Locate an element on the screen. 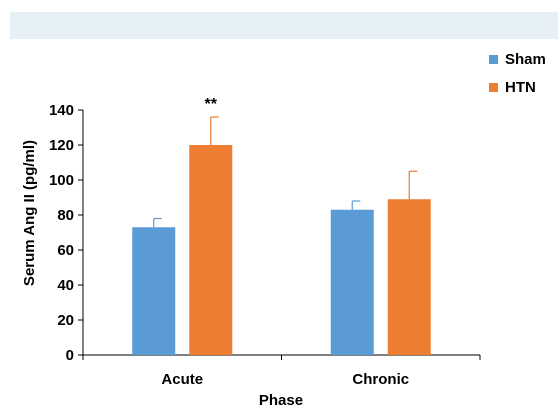 The height and width of the screenshot is (410, 560). y-tick-label: 60 is located at coordinates (65, 250).